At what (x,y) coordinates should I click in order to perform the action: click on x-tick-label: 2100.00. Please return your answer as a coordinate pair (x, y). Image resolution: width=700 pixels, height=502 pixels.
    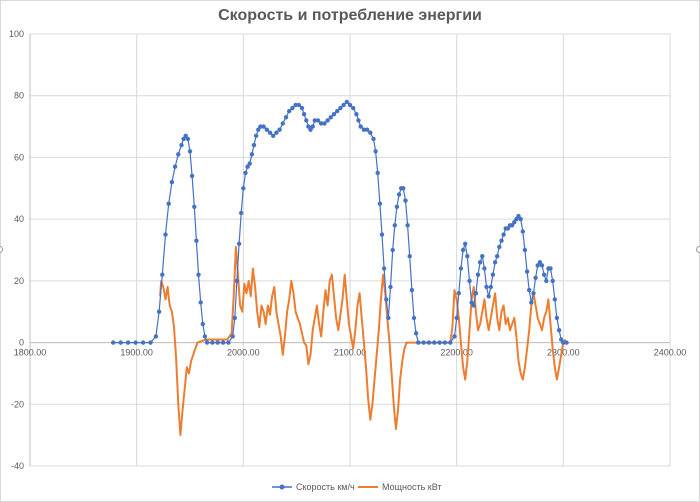
    Looking at the image, I should click on (350, 353).